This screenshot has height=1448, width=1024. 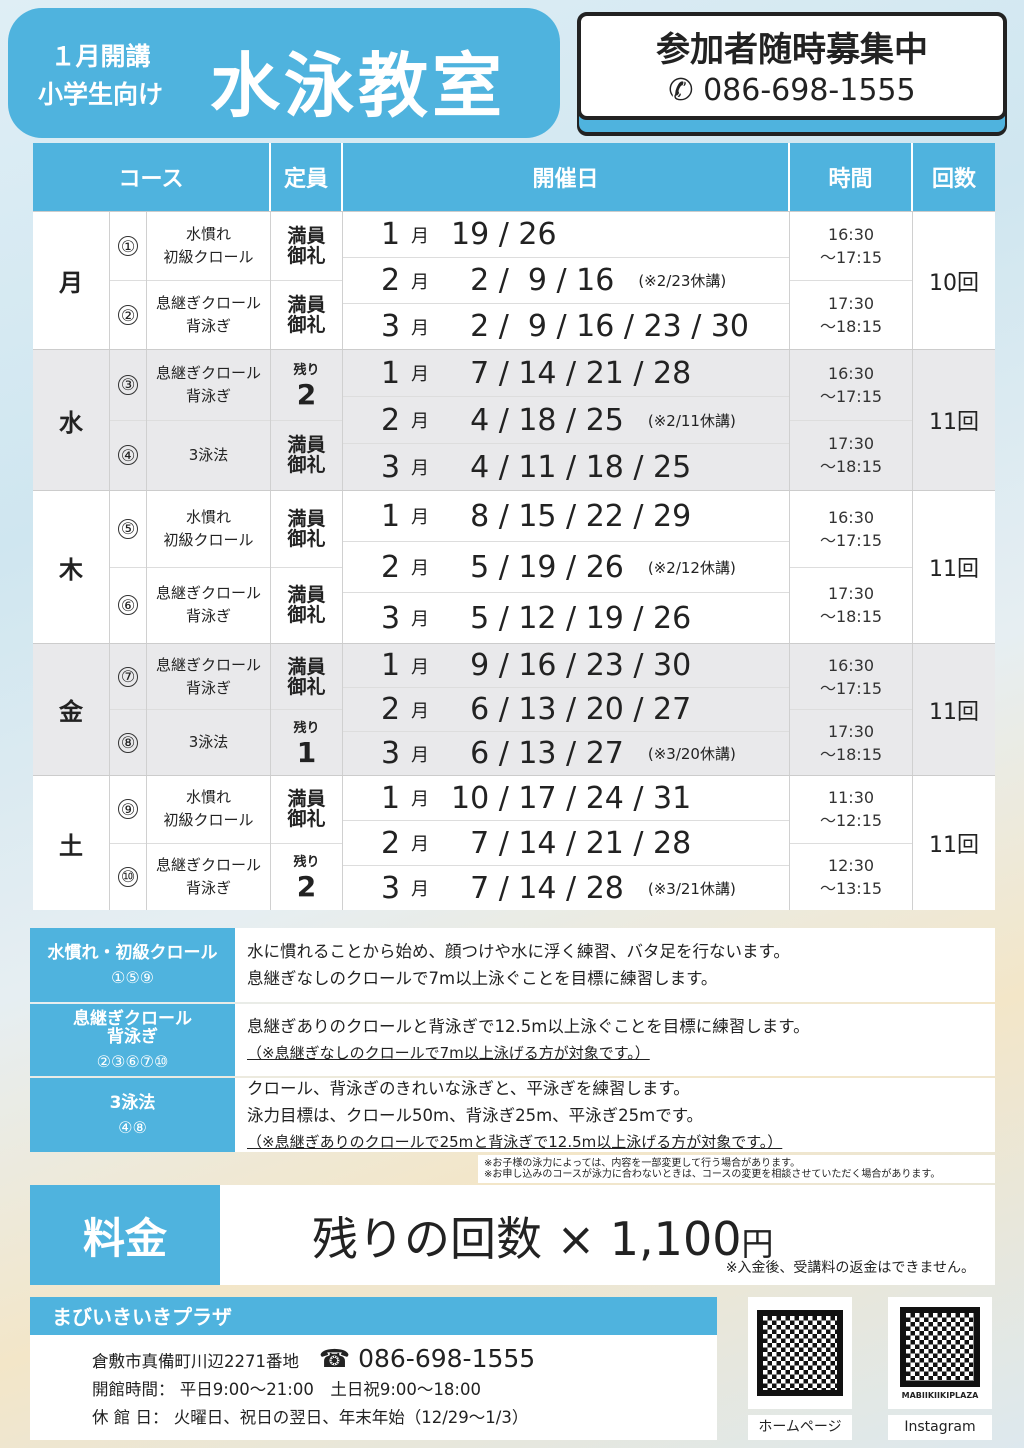 What do you see at coordinates (128, 528) in the screenshot?
I see `course-number: ⑤` at bounding box center [128, 528].